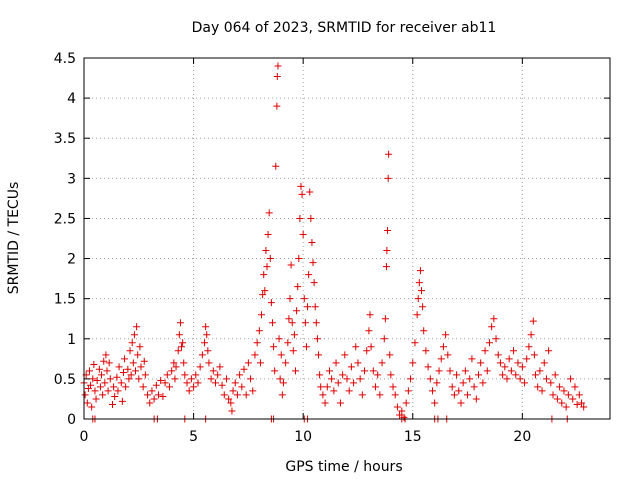 The image size is (640, 480). I want to click on y-tick-label: 1, so click(71, 340).